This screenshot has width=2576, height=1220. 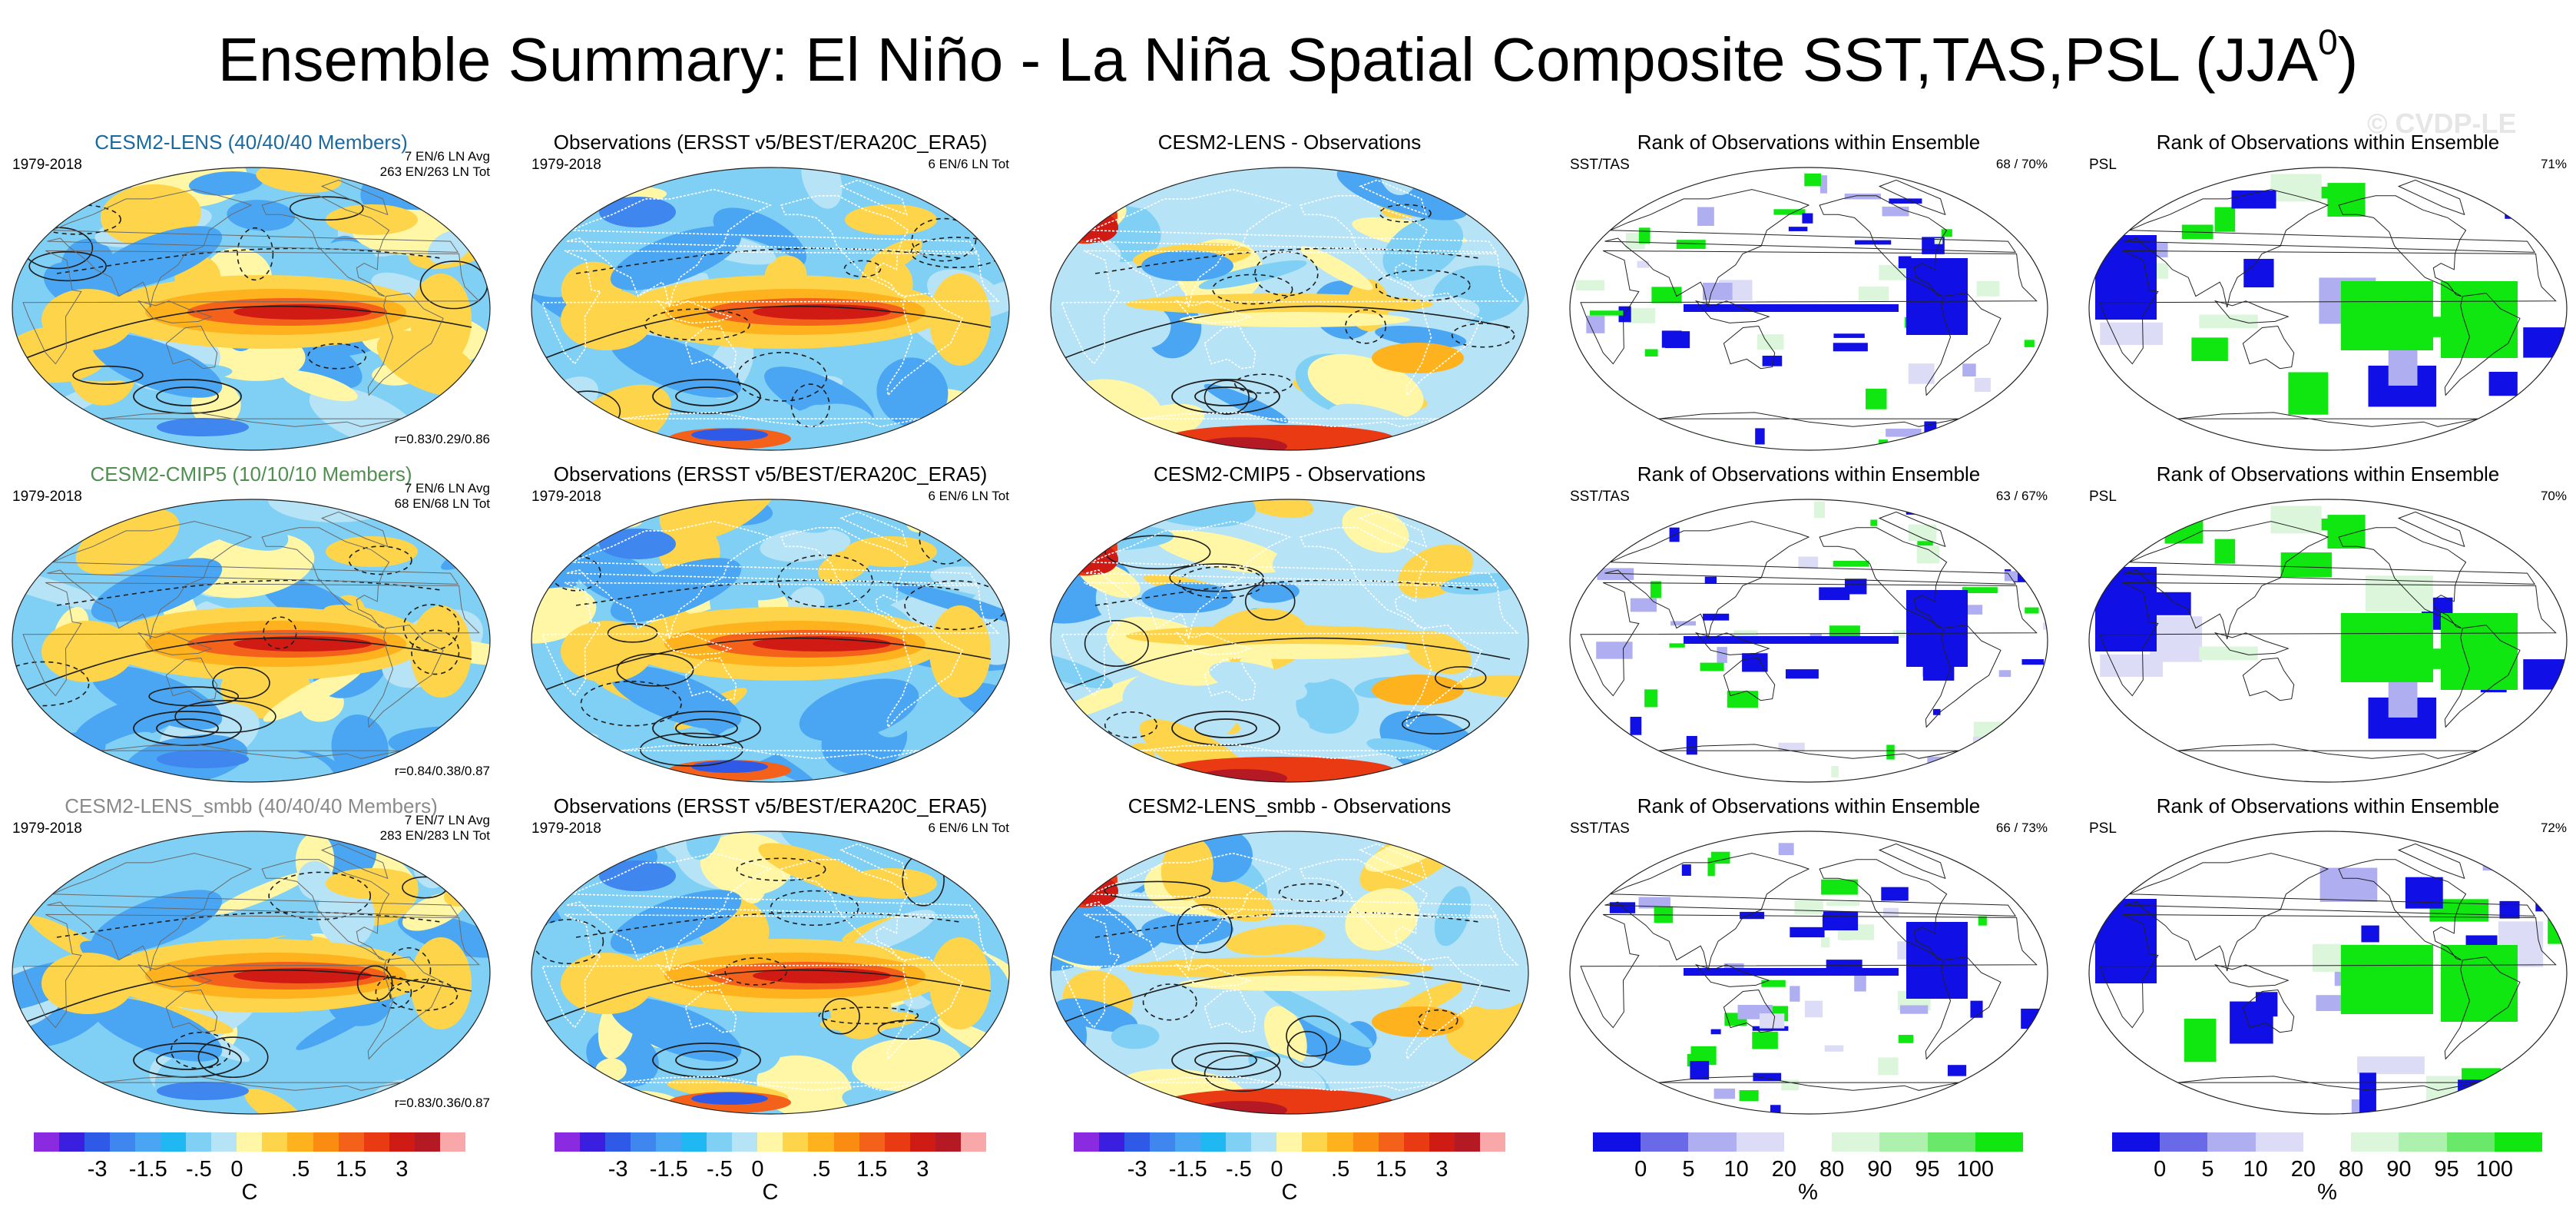 What do you see at coordinates (1600, 497) in the screenshot?
I see `variable-label: SST/TAS` at bounding box center [1600, 497].